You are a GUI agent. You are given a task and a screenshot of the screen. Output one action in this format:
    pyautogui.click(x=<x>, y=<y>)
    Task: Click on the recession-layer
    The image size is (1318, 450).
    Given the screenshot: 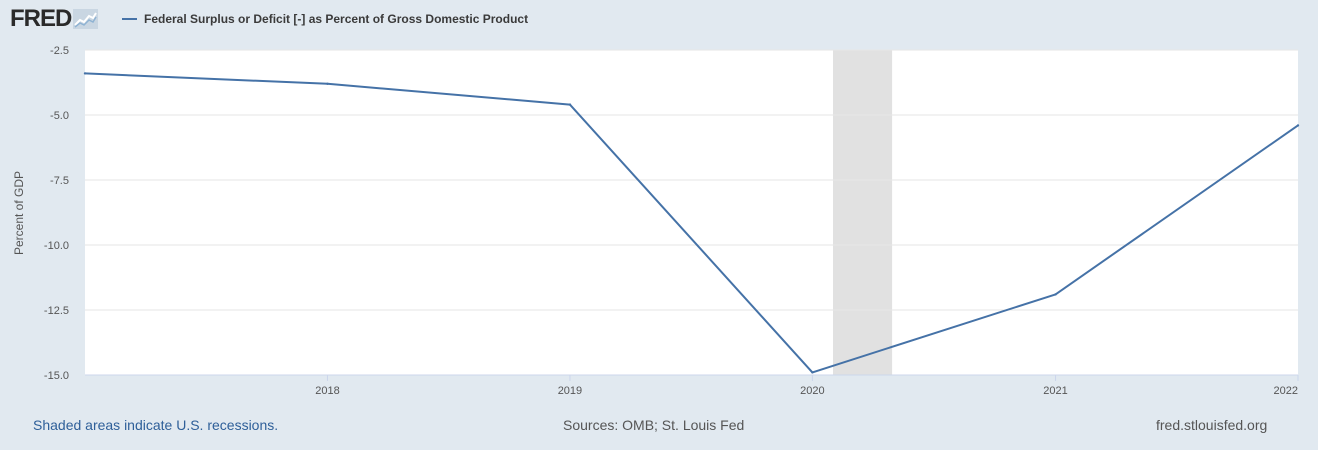 What is the action you would take?
    pyautogui.click(x=862, y=212)
    